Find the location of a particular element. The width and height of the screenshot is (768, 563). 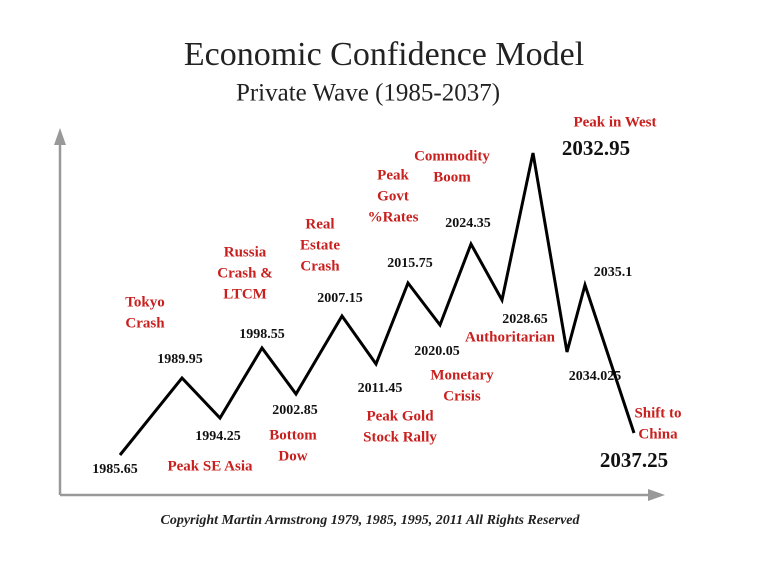

event-label: China is located at coordinates (658, 434).